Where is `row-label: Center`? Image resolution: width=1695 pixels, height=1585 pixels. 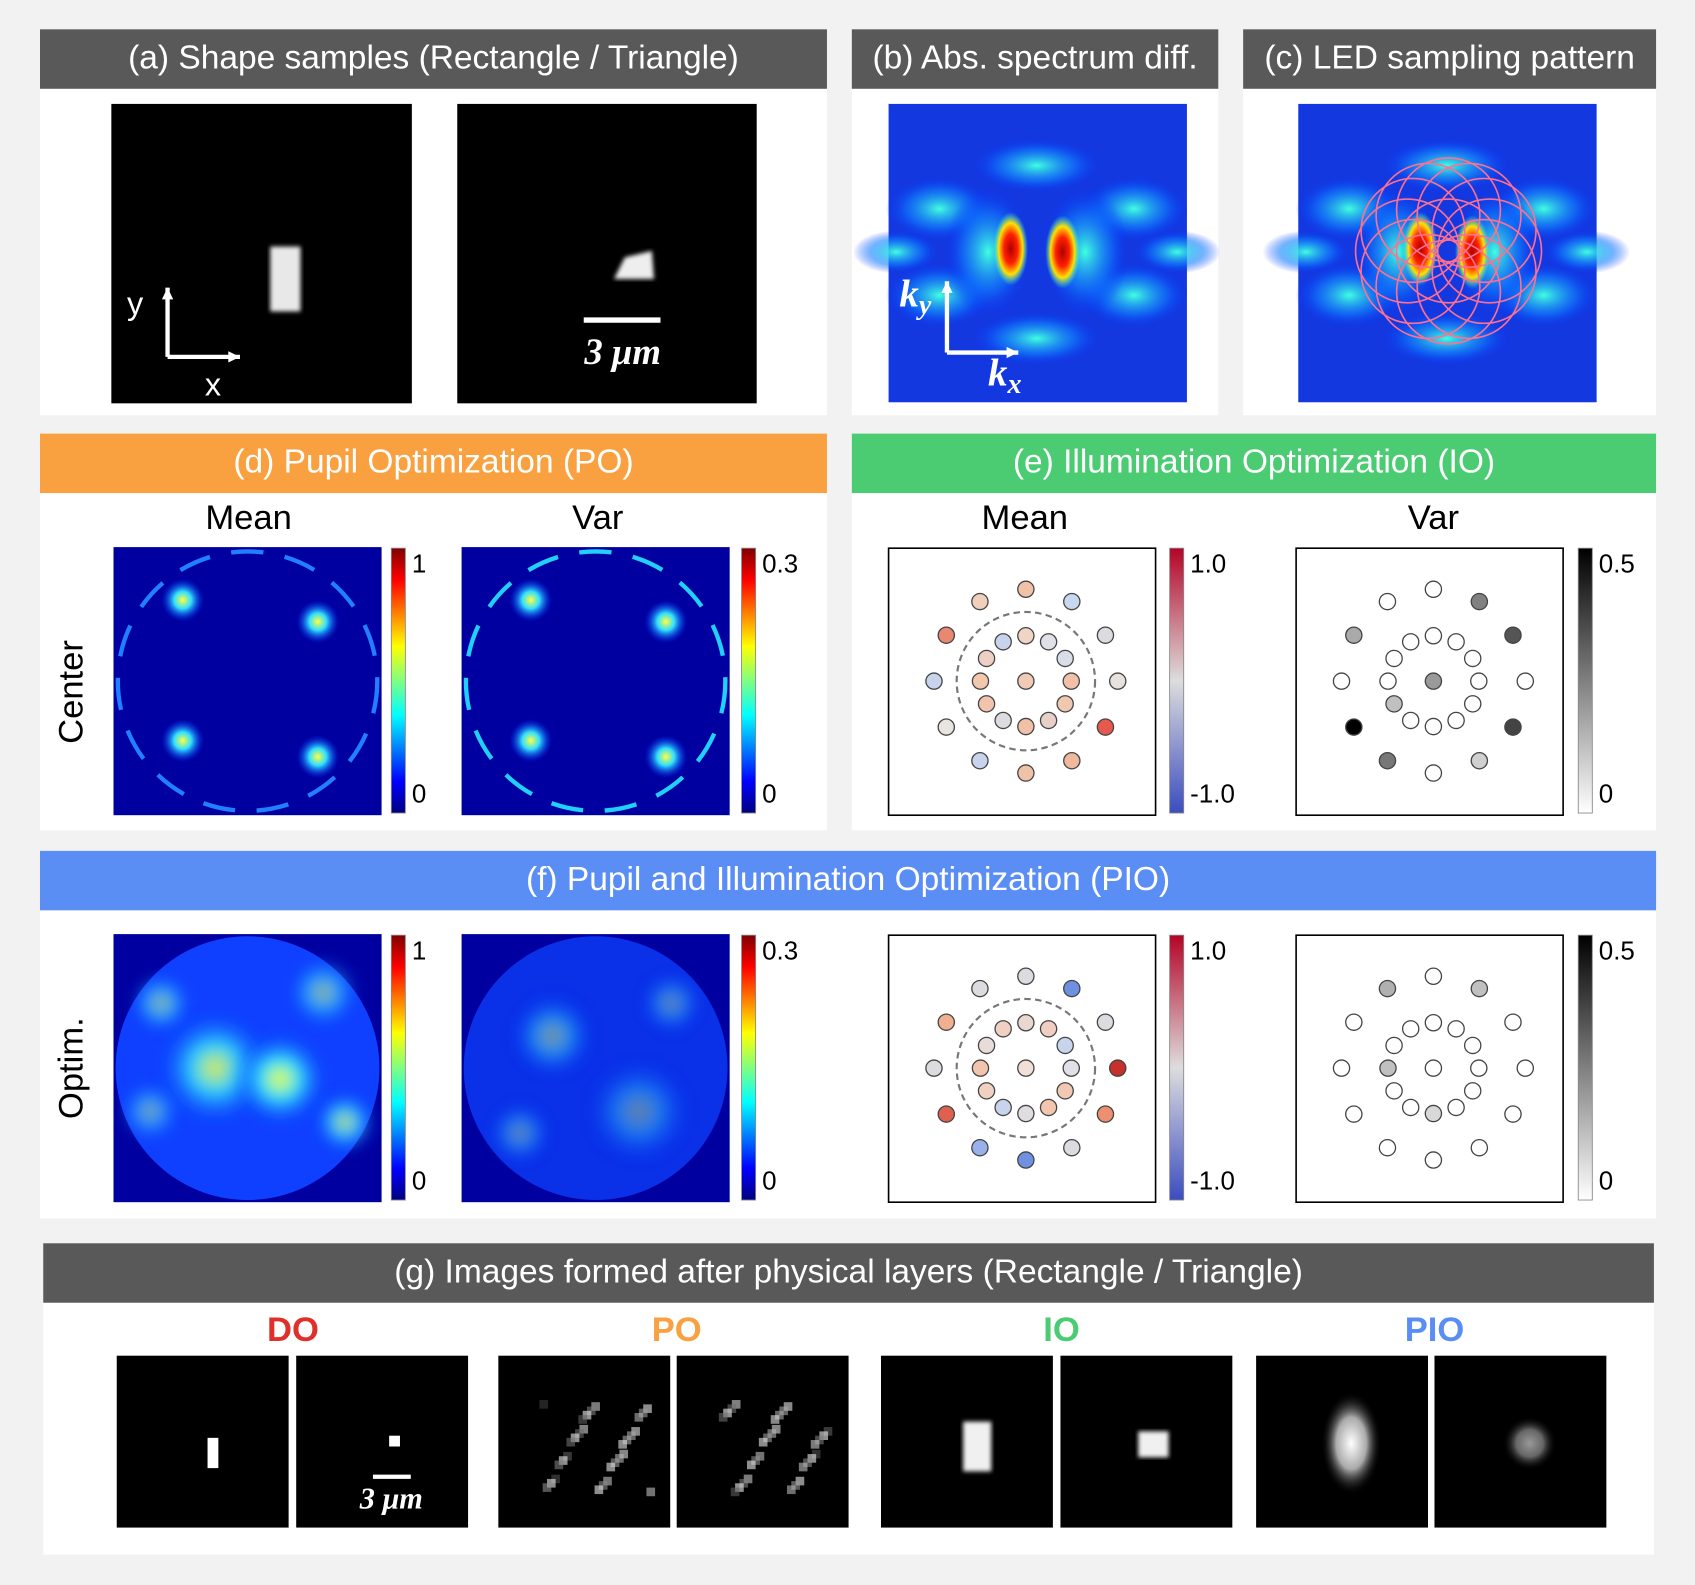
row-label: Center is located at coordinates (72, 692).